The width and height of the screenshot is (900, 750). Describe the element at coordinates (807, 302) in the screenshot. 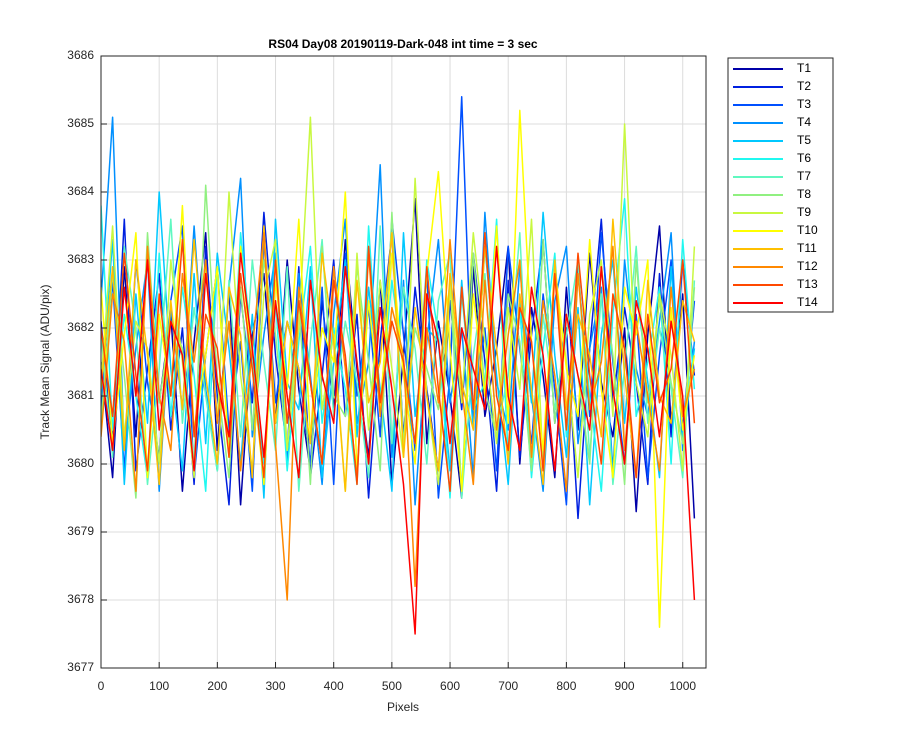

I see `legend-label: T14` at that location.